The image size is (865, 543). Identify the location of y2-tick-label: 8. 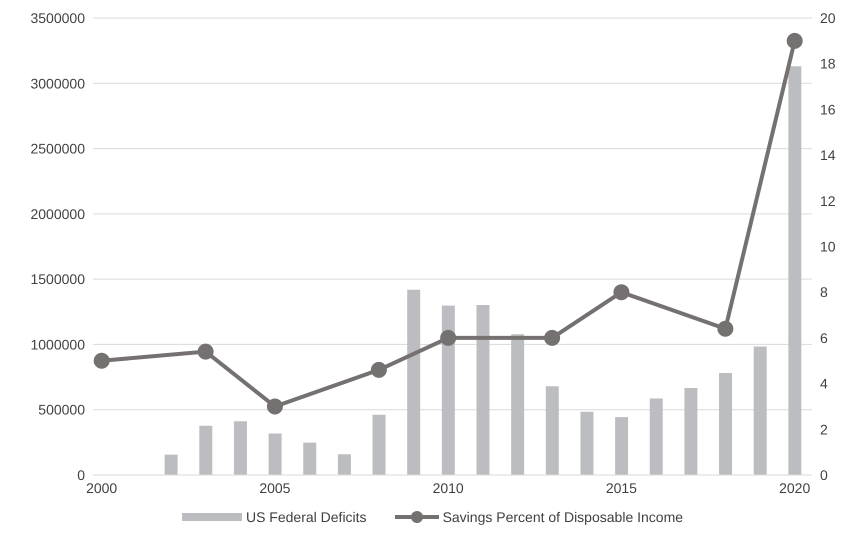
(824, 292).